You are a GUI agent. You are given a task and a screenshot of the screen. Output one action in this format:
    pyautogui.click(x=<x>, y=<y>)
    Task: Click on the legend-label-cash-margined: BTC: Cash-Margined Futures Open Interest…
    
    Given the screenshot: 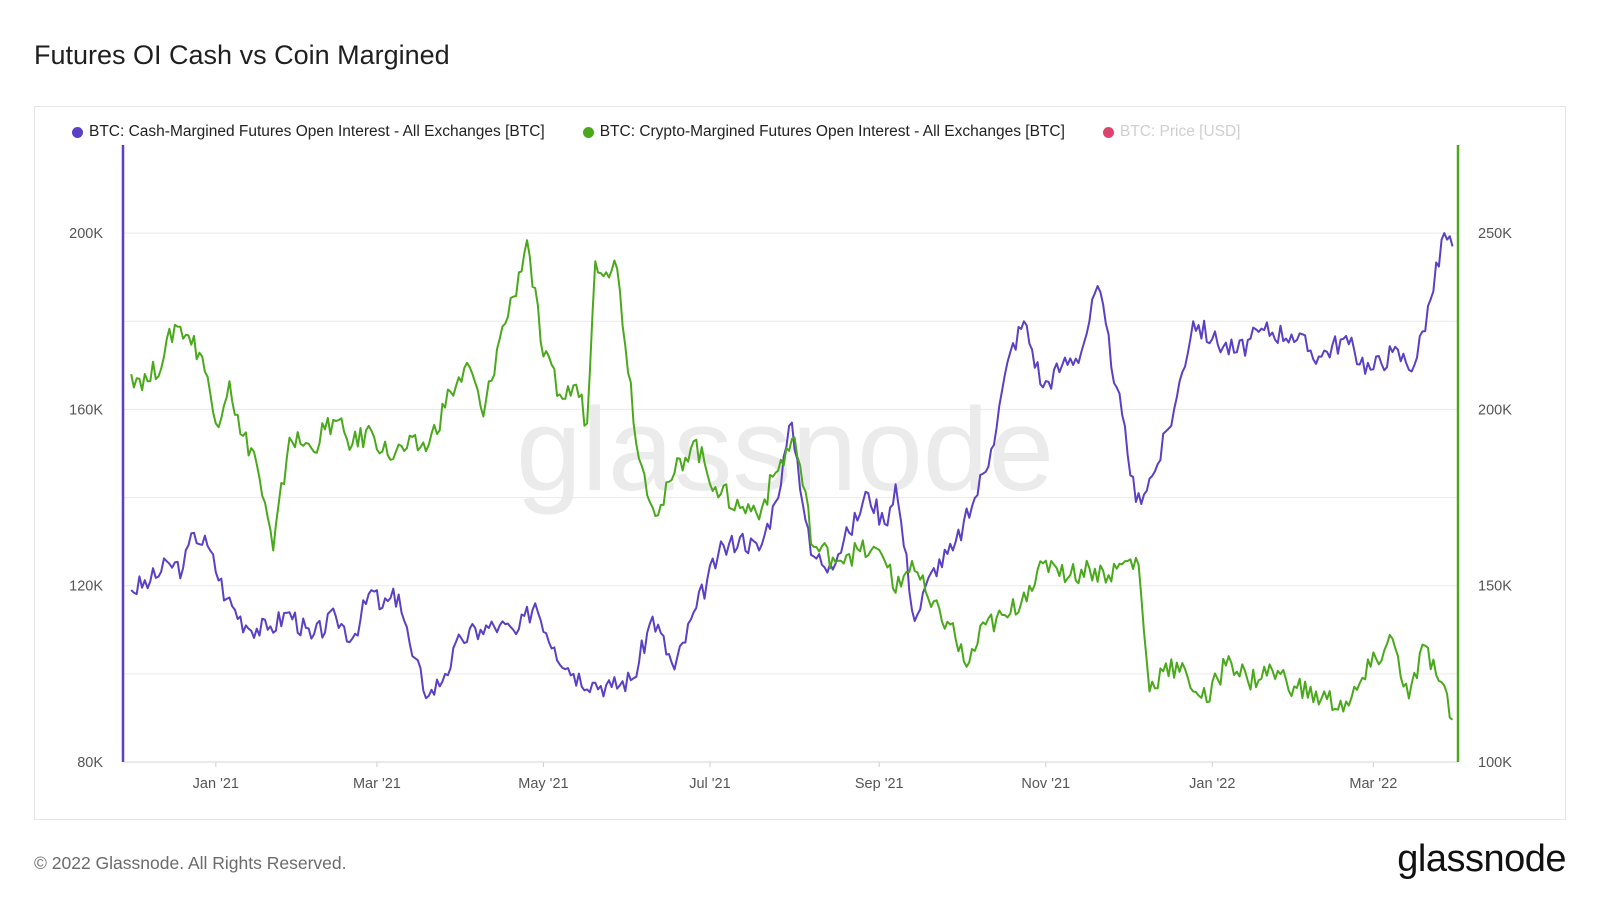 What is the action you would take?
    pyautogui.click(x=317, y=131)
    